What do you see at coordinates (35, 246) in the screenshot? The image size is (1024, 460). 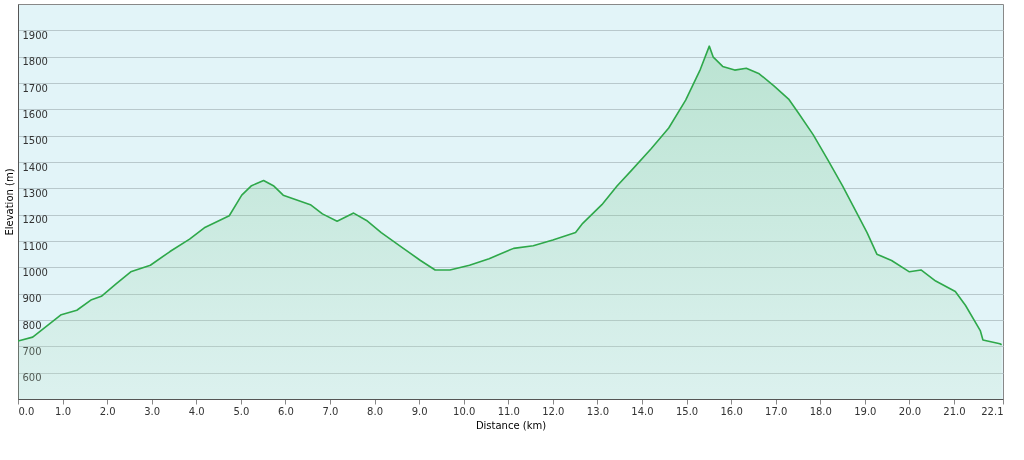 I see `y-tick-label: 1100` at bounding box center [35, 246].